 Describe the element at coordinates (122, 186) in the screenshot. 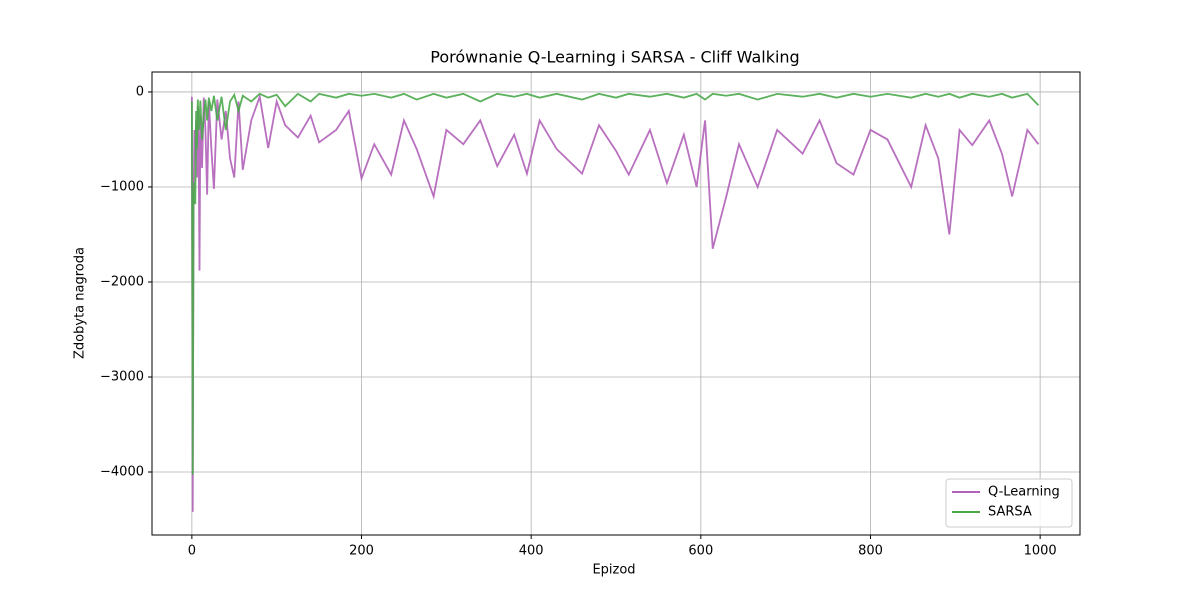

I see `y-tick-label: −1000` at that location.